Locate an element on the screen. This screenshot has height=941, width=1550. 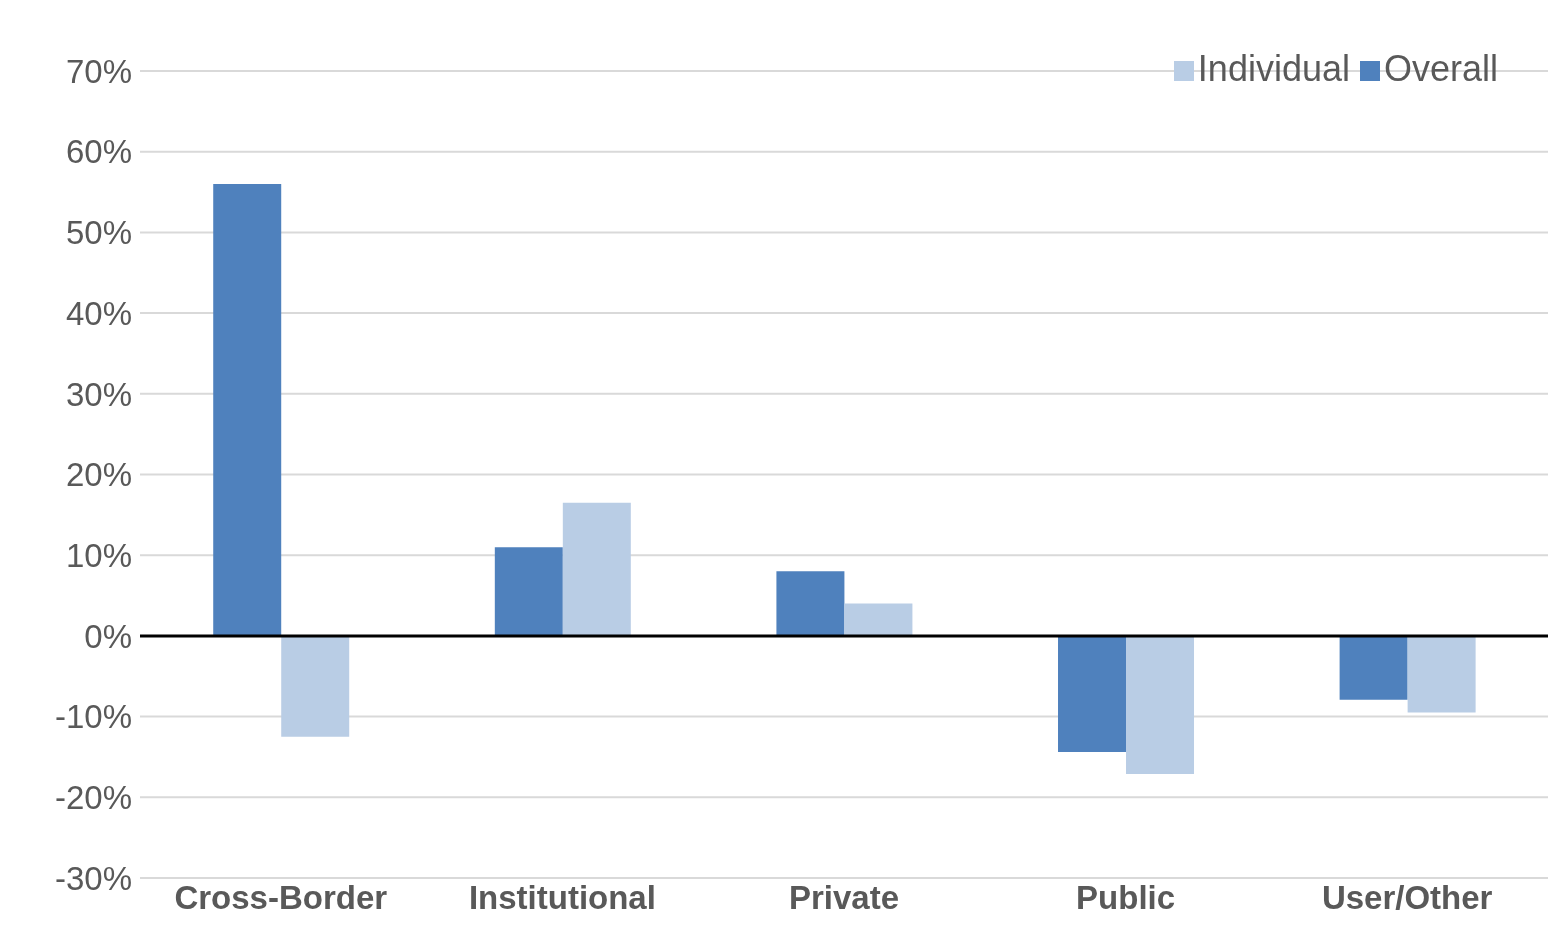
legend-label: Overall is located at coordinates (1440, 68).